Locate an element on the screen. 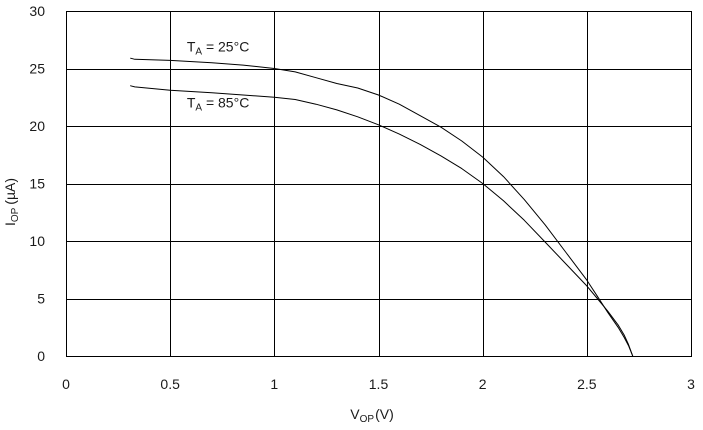 This screenshot has height=430, width=703. series-label-rest: = 85°C is located at coordinates (225, 103).